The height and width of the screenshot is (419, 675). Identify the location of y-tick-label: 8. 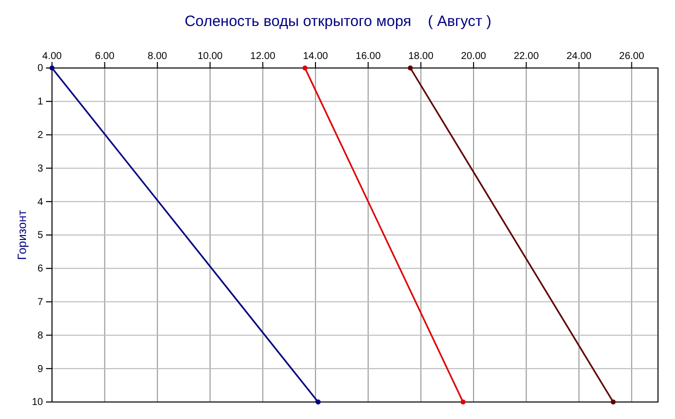
(40, 336).